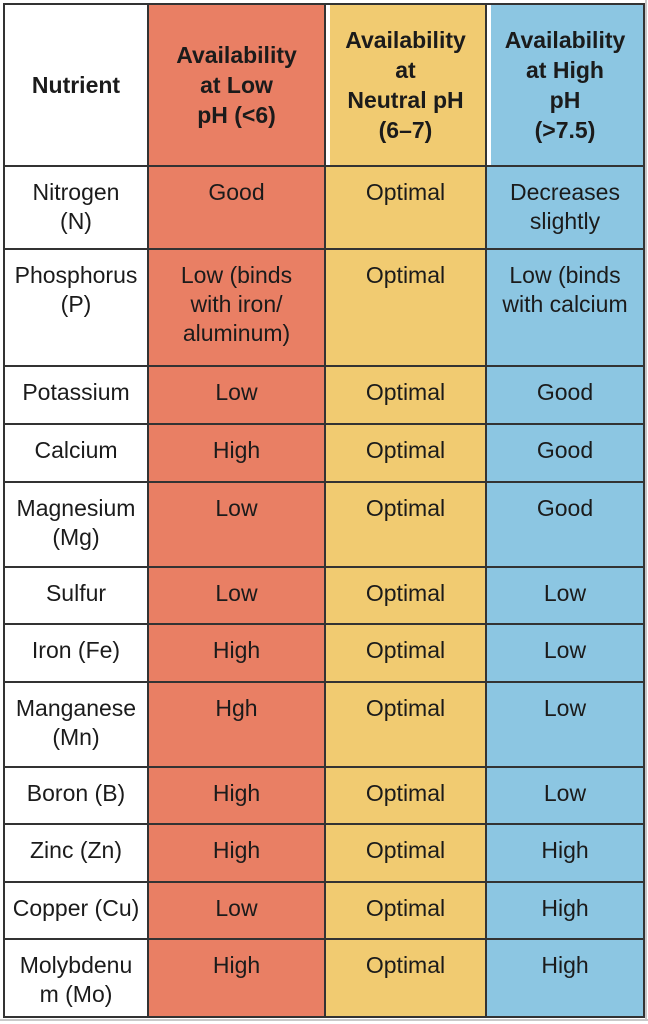  I want to click on high-ph-availability-cell: Low (binds with calcium, so click(565, 307).